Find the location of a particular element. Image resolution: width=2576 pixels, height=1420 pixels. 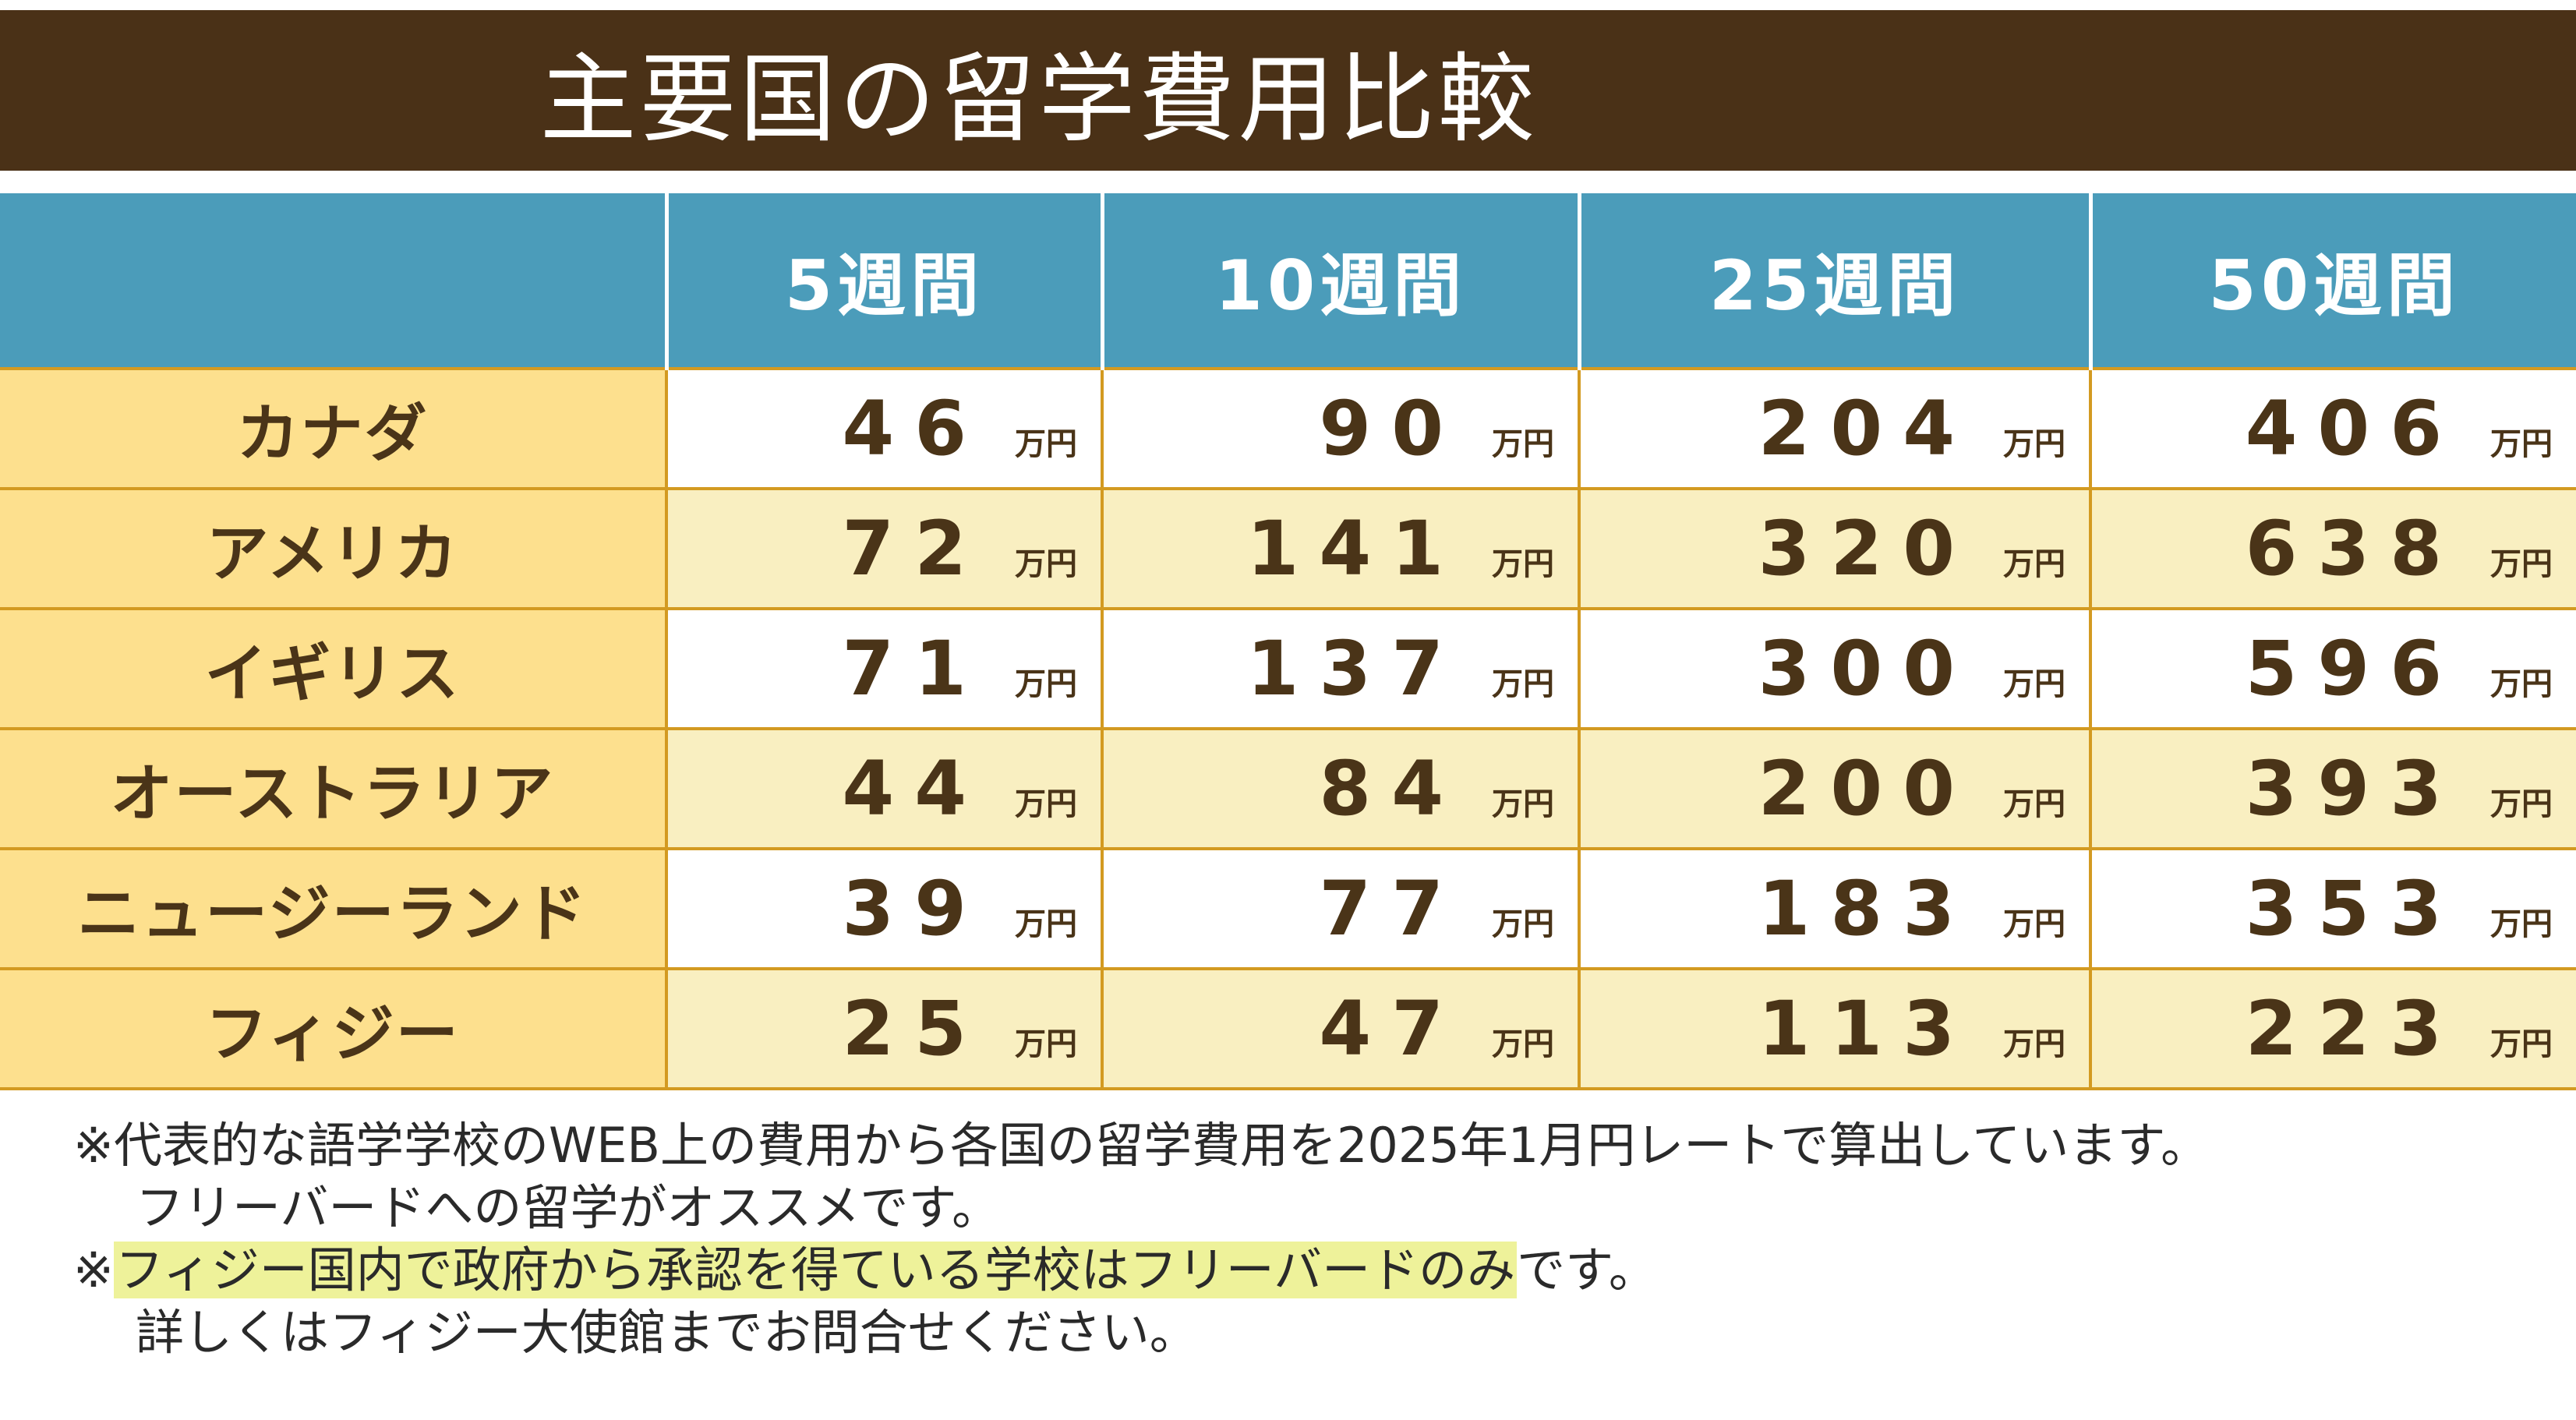

cost-cell: 320 万円 is located at coordinates (1835, 549).